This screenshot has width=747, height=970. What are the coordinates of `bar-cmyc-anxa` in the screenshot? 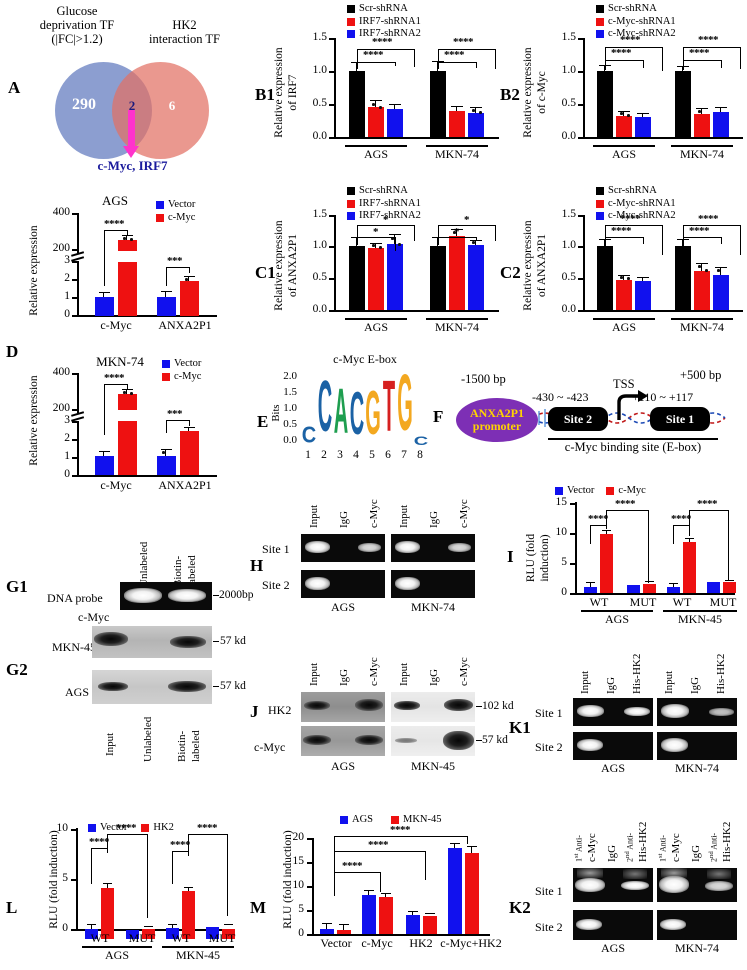 It's located at (189, 298).